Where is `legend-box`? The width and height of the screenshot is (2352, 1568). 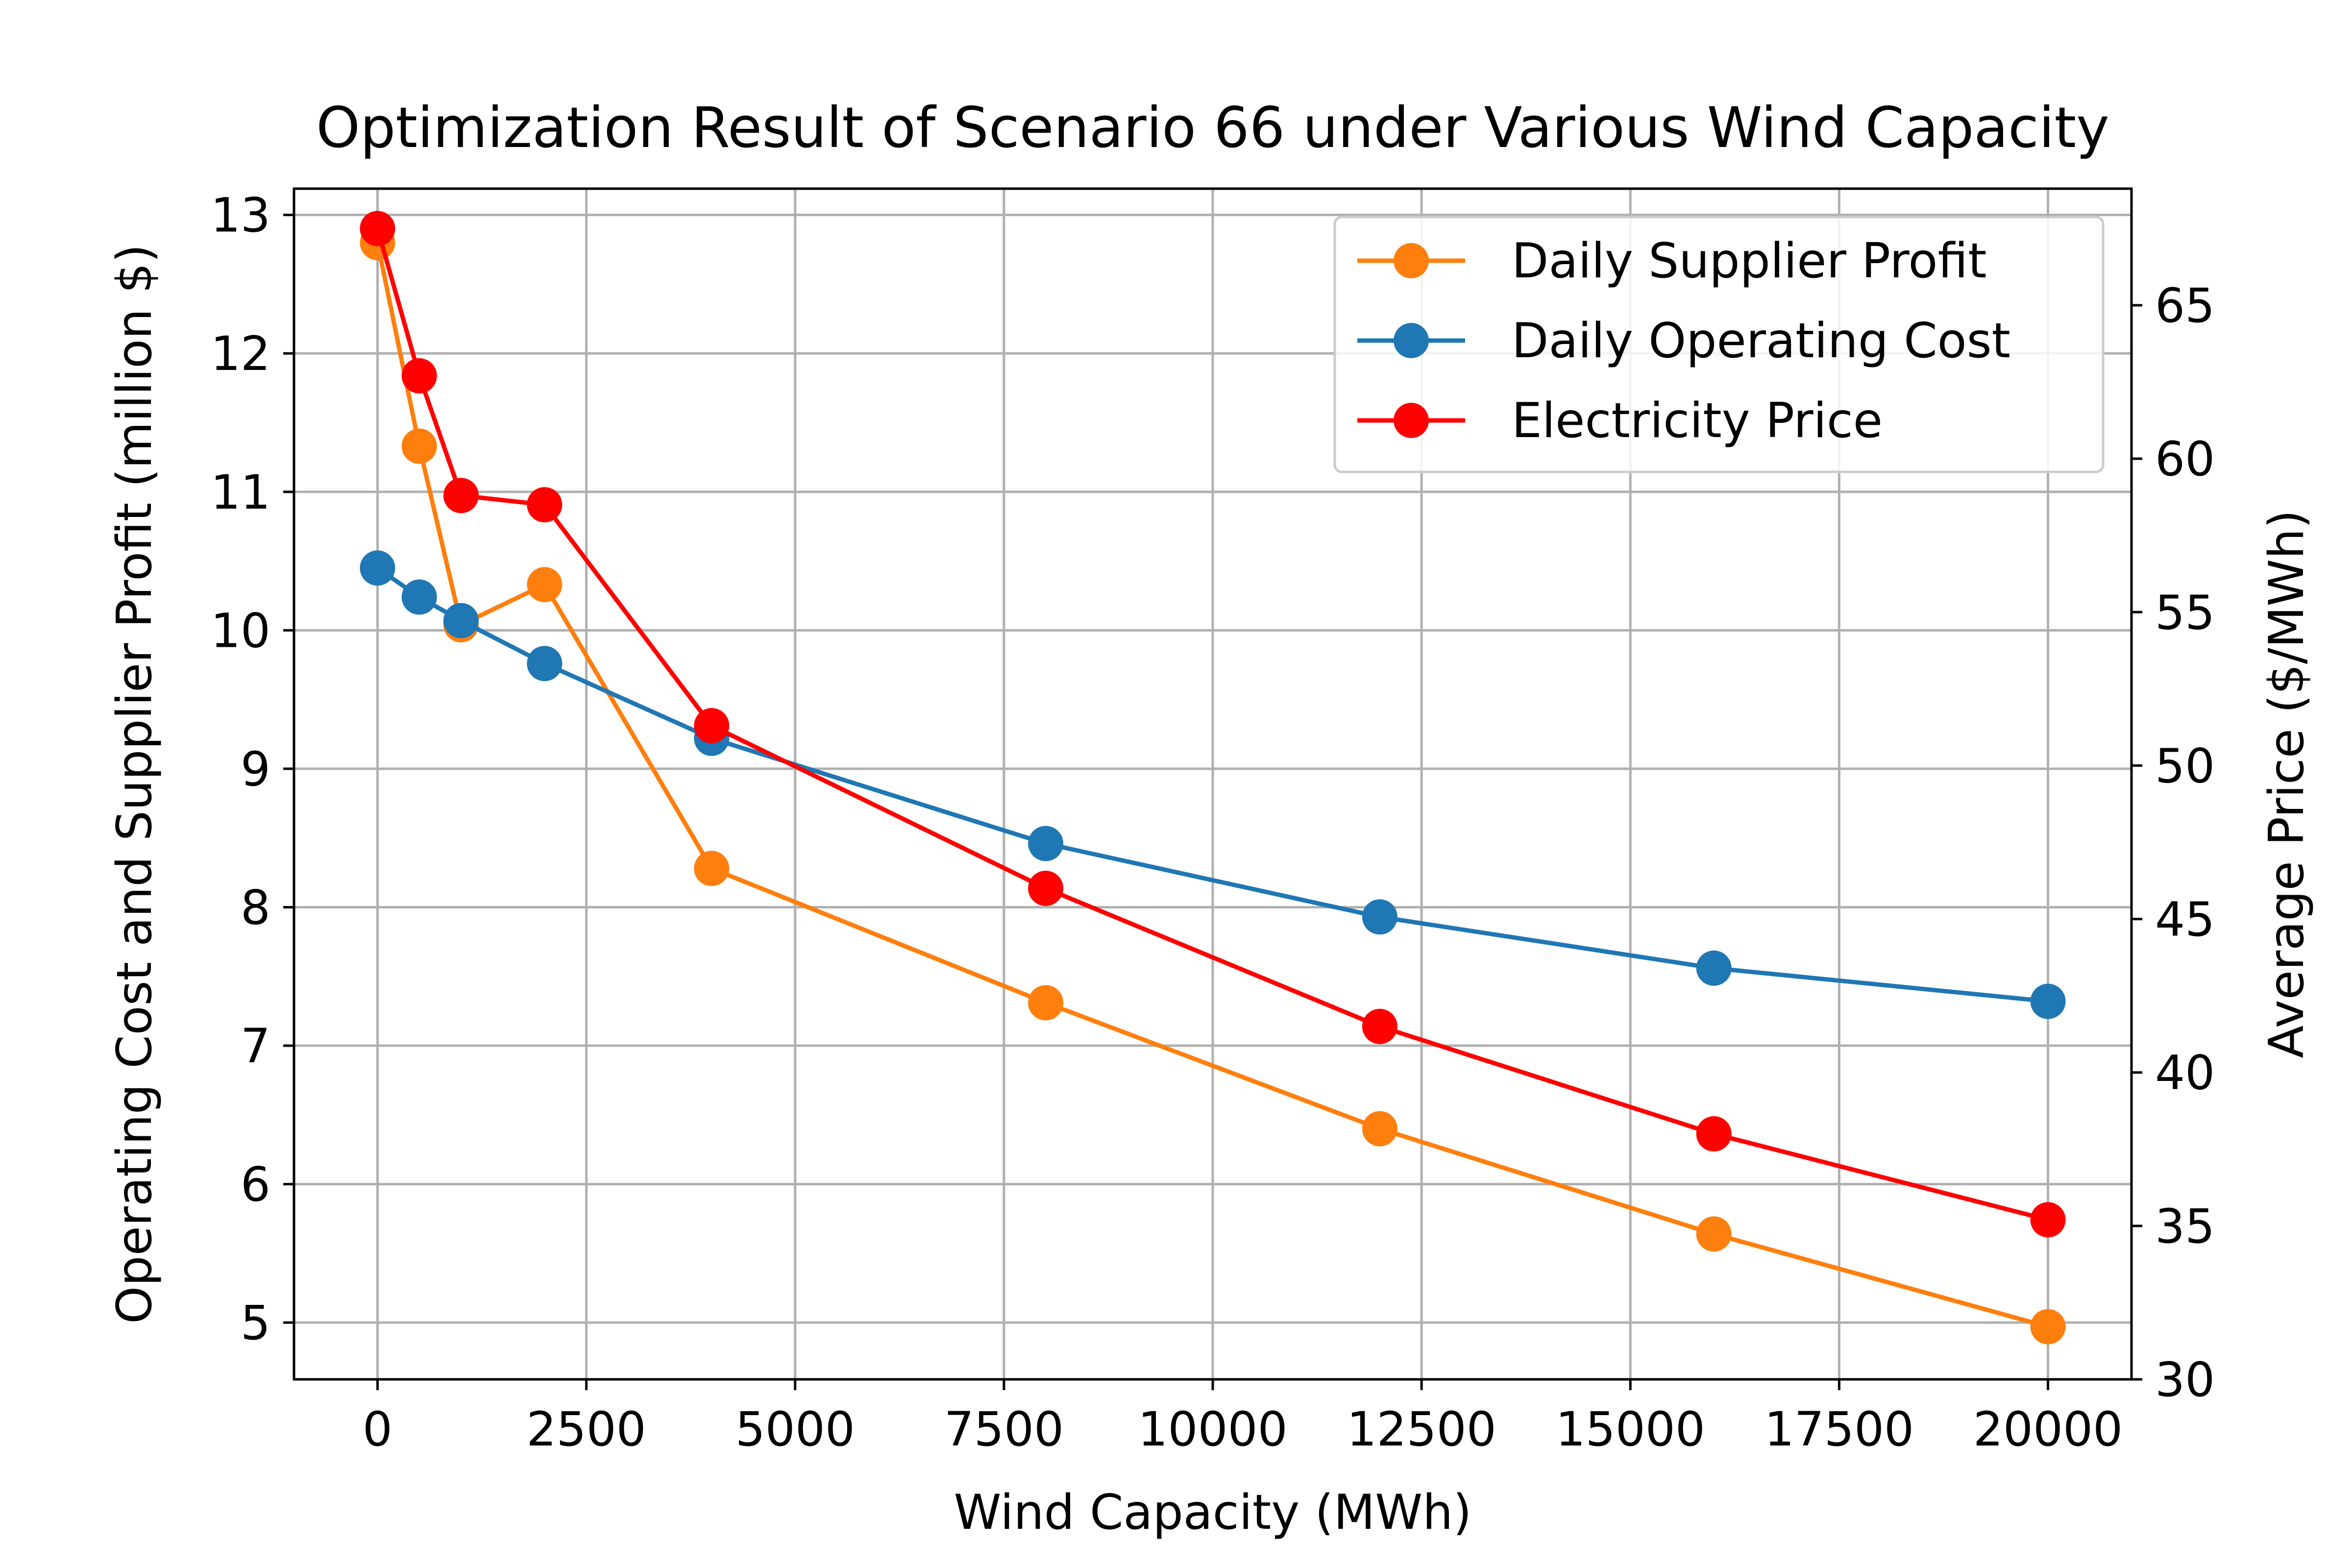
legend-box is located at coordinates (1719, 344).